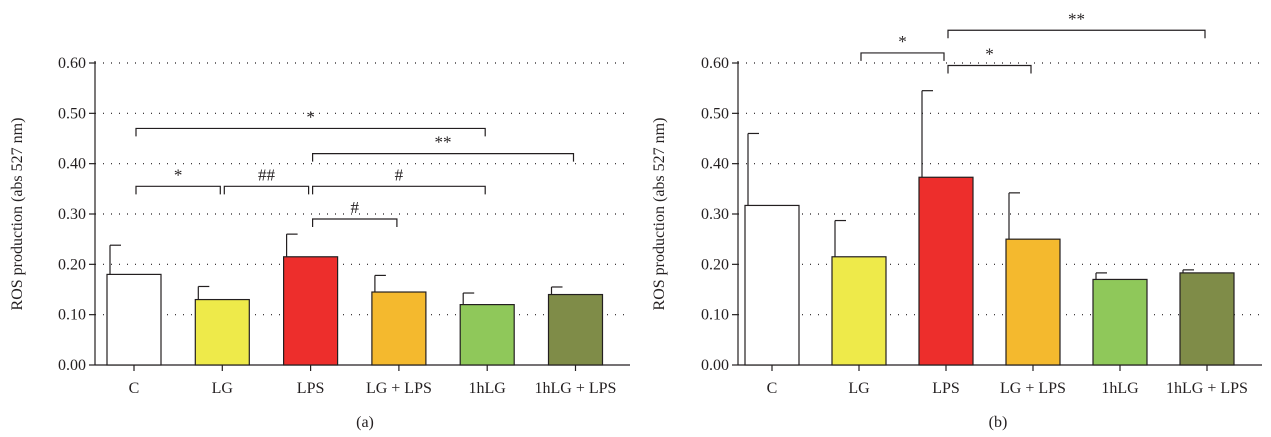  Describe the element at coordinates (365, 422) in the screenshot. I see `panel-label: (a)` at that location.